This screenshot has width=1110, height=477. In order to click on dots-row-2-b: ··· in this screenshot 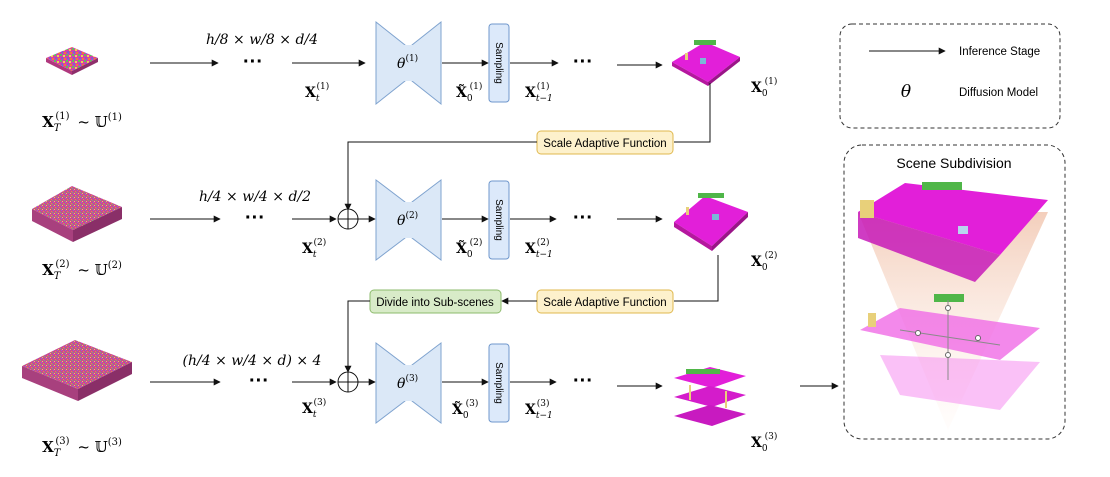, I will do `click(583, 218)`.